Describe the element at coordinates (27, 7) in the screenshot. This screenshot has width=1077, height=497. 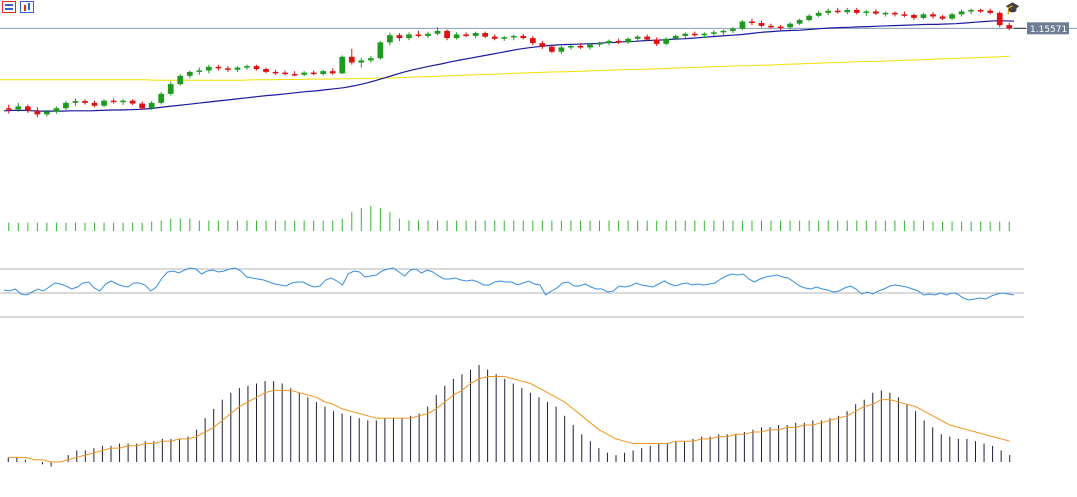
I see `chart-type-icon` at that location.